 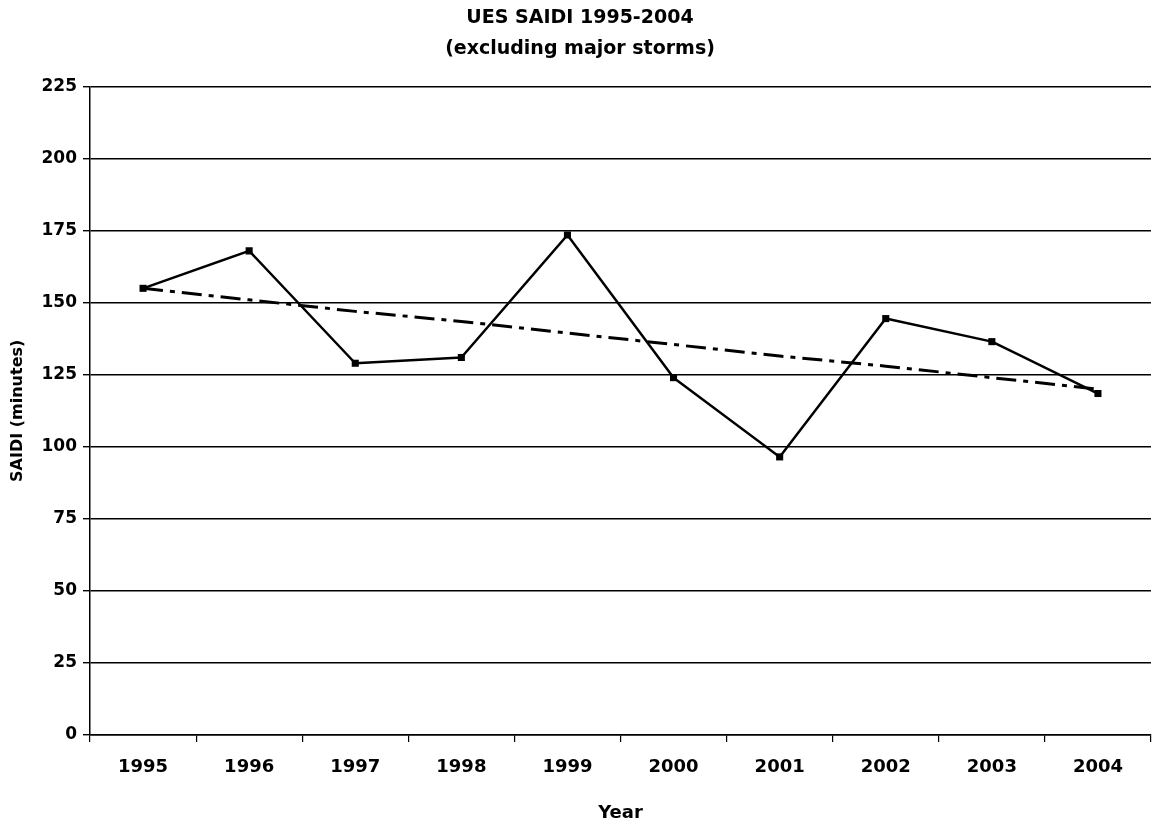 What do you see at coordinates (249, 766) in the screenshot?
I see `x-tick-label: 1996` at bounding box center [249, 766].